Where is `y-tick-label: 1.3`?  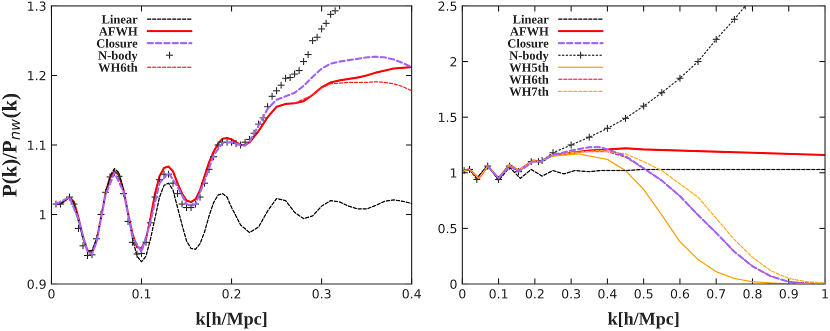
y-tick-label: 1.3 is located at coordinates (37, 6).